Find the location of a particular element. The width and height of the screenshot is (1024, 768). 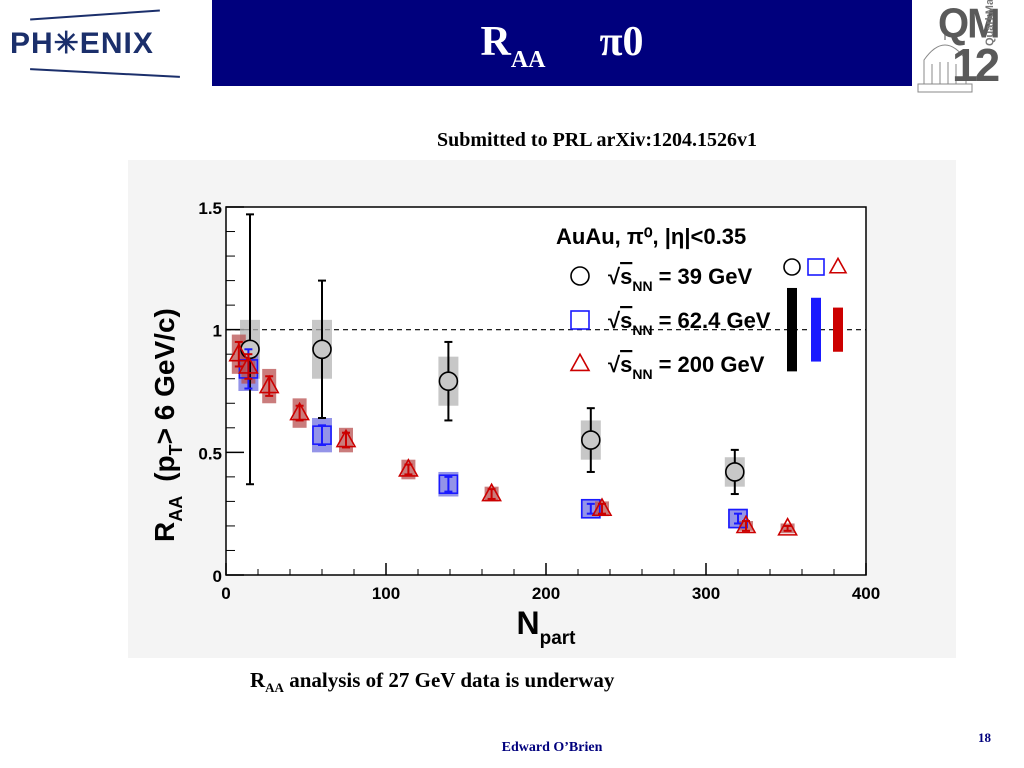

legend-circle-icon is located at coordinates (580, 276).